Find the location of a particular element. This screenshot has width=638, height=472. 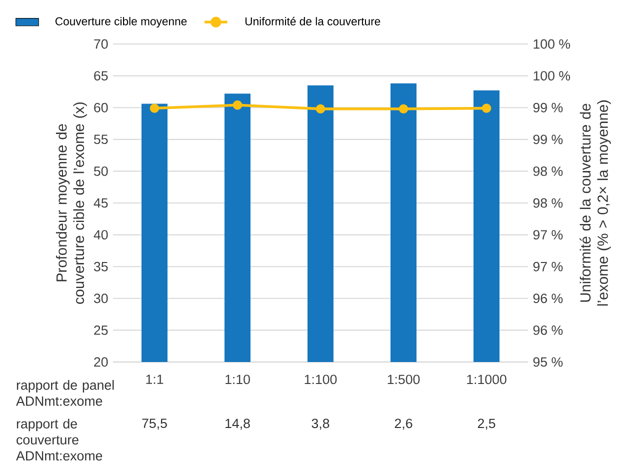

text: 2,6 is located at coordinates (403, 424).